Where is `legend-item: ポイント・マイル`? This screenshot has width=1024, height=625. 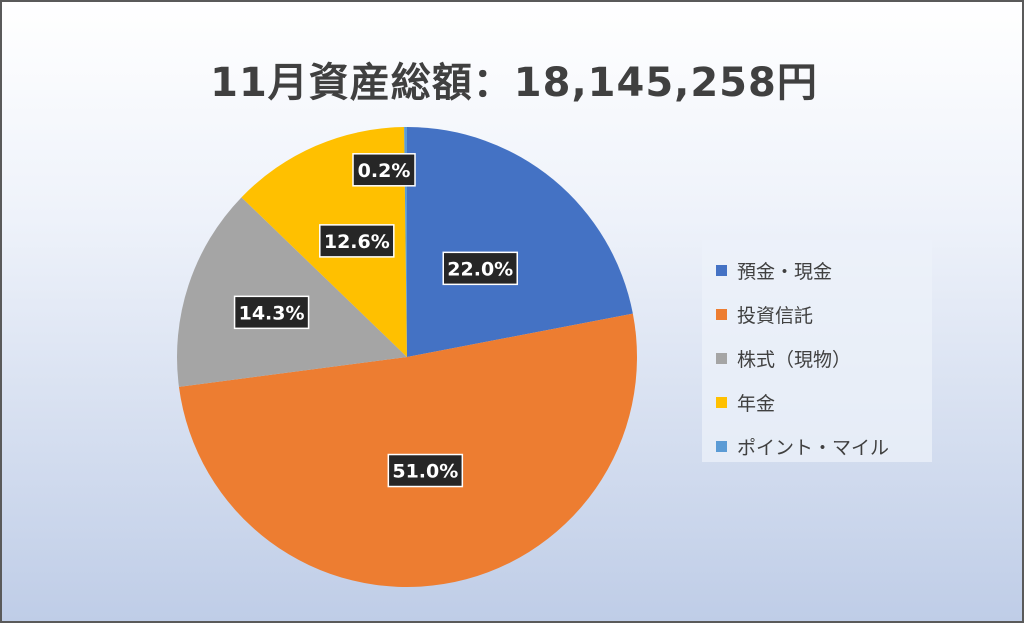 legend-item: ポイント・マイル is located at coordinates (824, 446).